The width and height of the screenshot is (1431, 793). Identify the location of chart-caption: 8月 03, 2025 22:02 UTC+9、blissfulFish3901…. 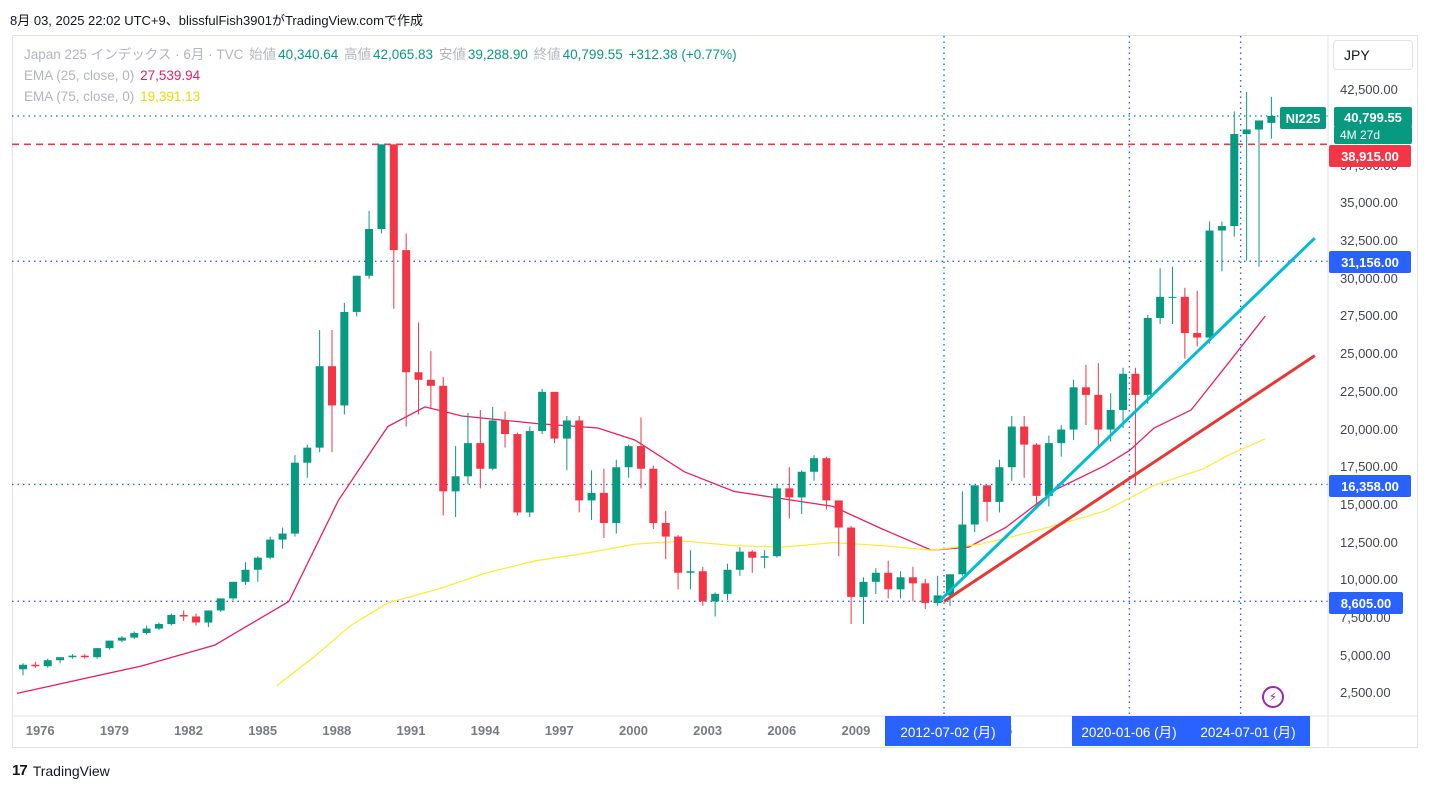
(216, 20).